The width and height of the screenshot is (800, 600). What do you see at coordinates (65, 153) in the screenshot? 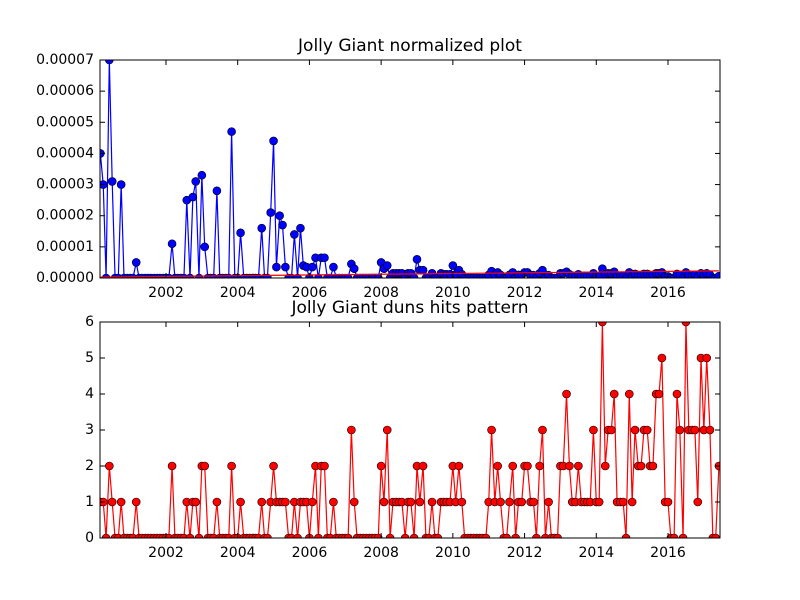
I see `y-tick-label: 0.00004` at bounding box center [65, 153].